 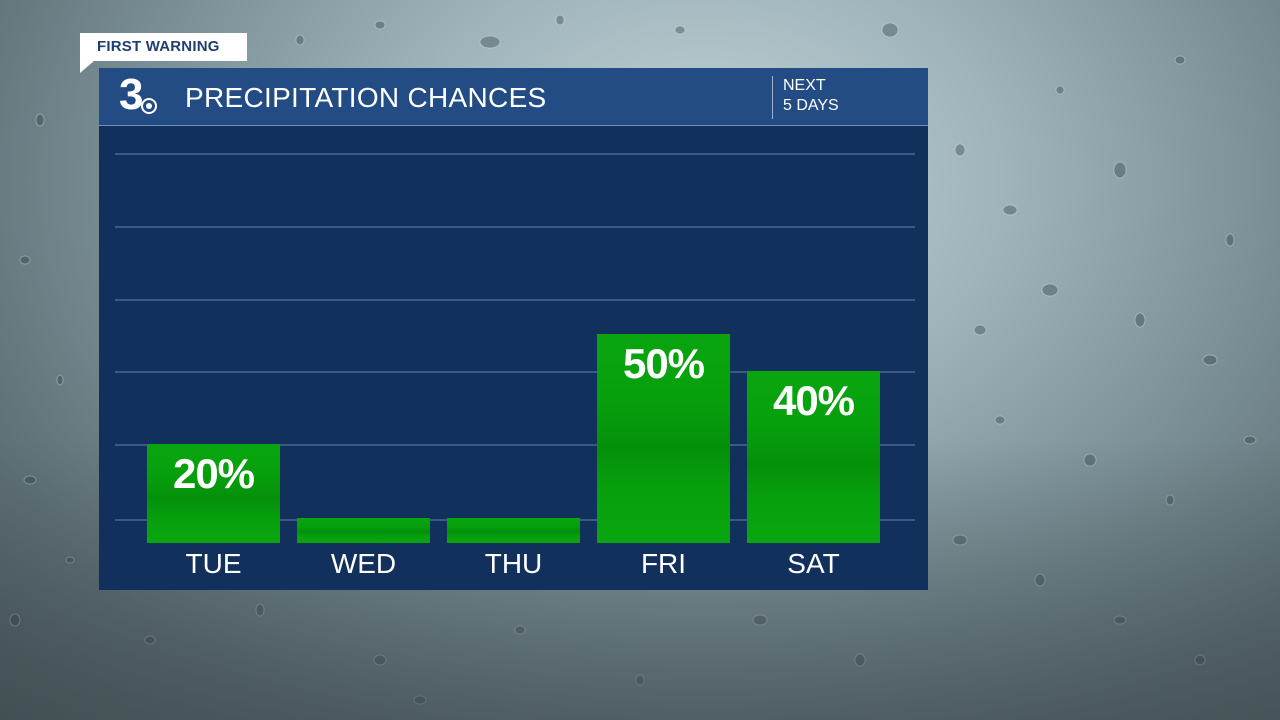 What do you see at coordinates (813, 400) in the screenshot?
I see `bar-value-label: 40%` at bounding box center [813, 400].